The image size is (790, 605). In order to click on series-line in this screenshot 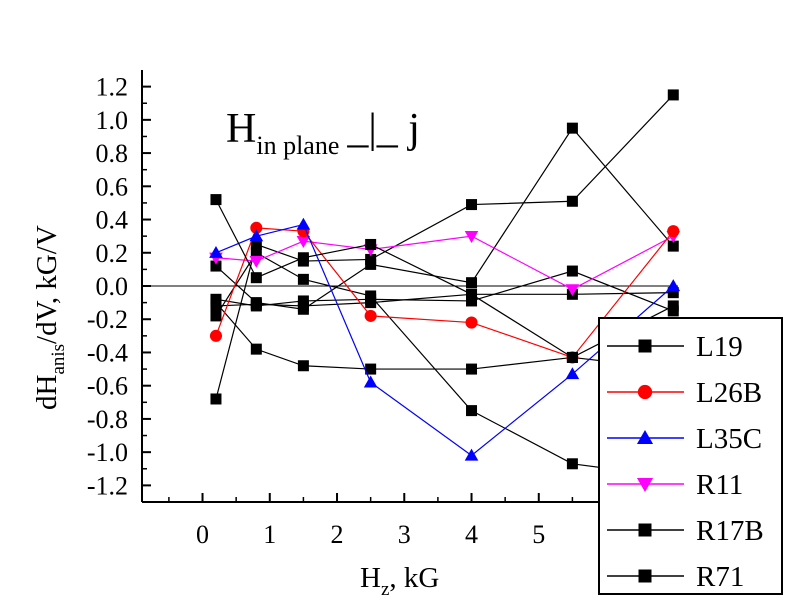, I will do `click(444, 299)`.